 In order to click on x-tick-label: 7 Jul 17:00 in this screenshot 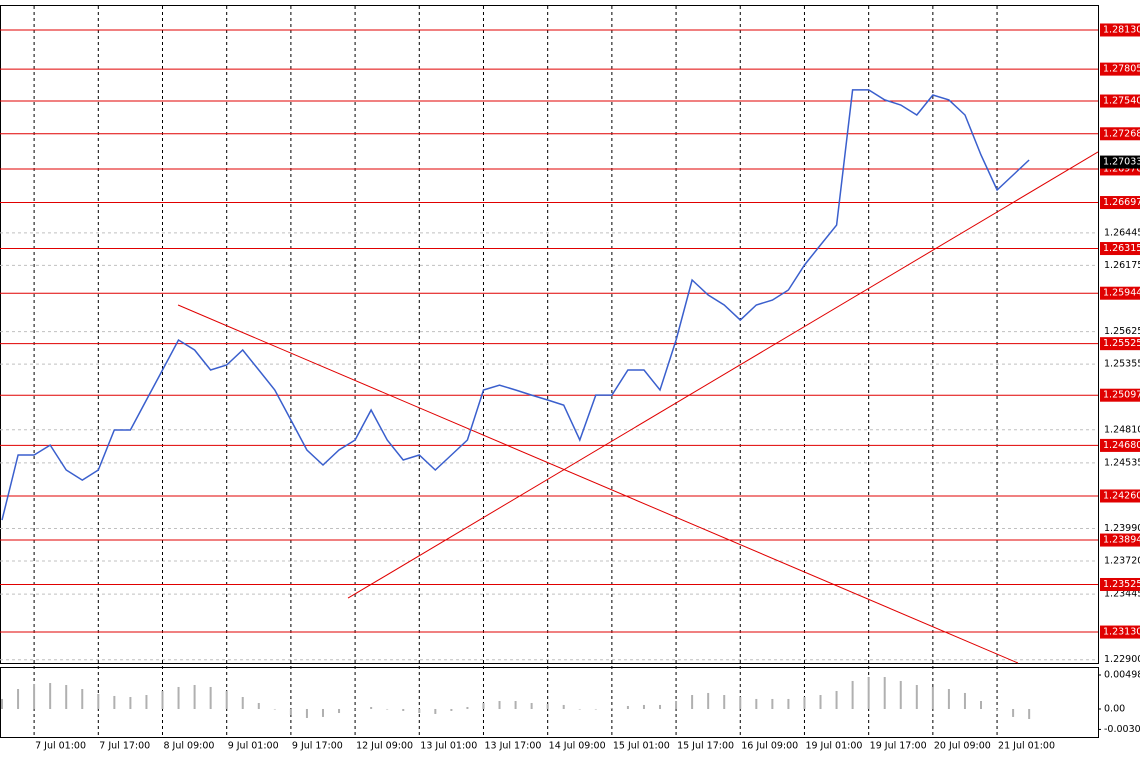, I will do `click(124, 746)`.